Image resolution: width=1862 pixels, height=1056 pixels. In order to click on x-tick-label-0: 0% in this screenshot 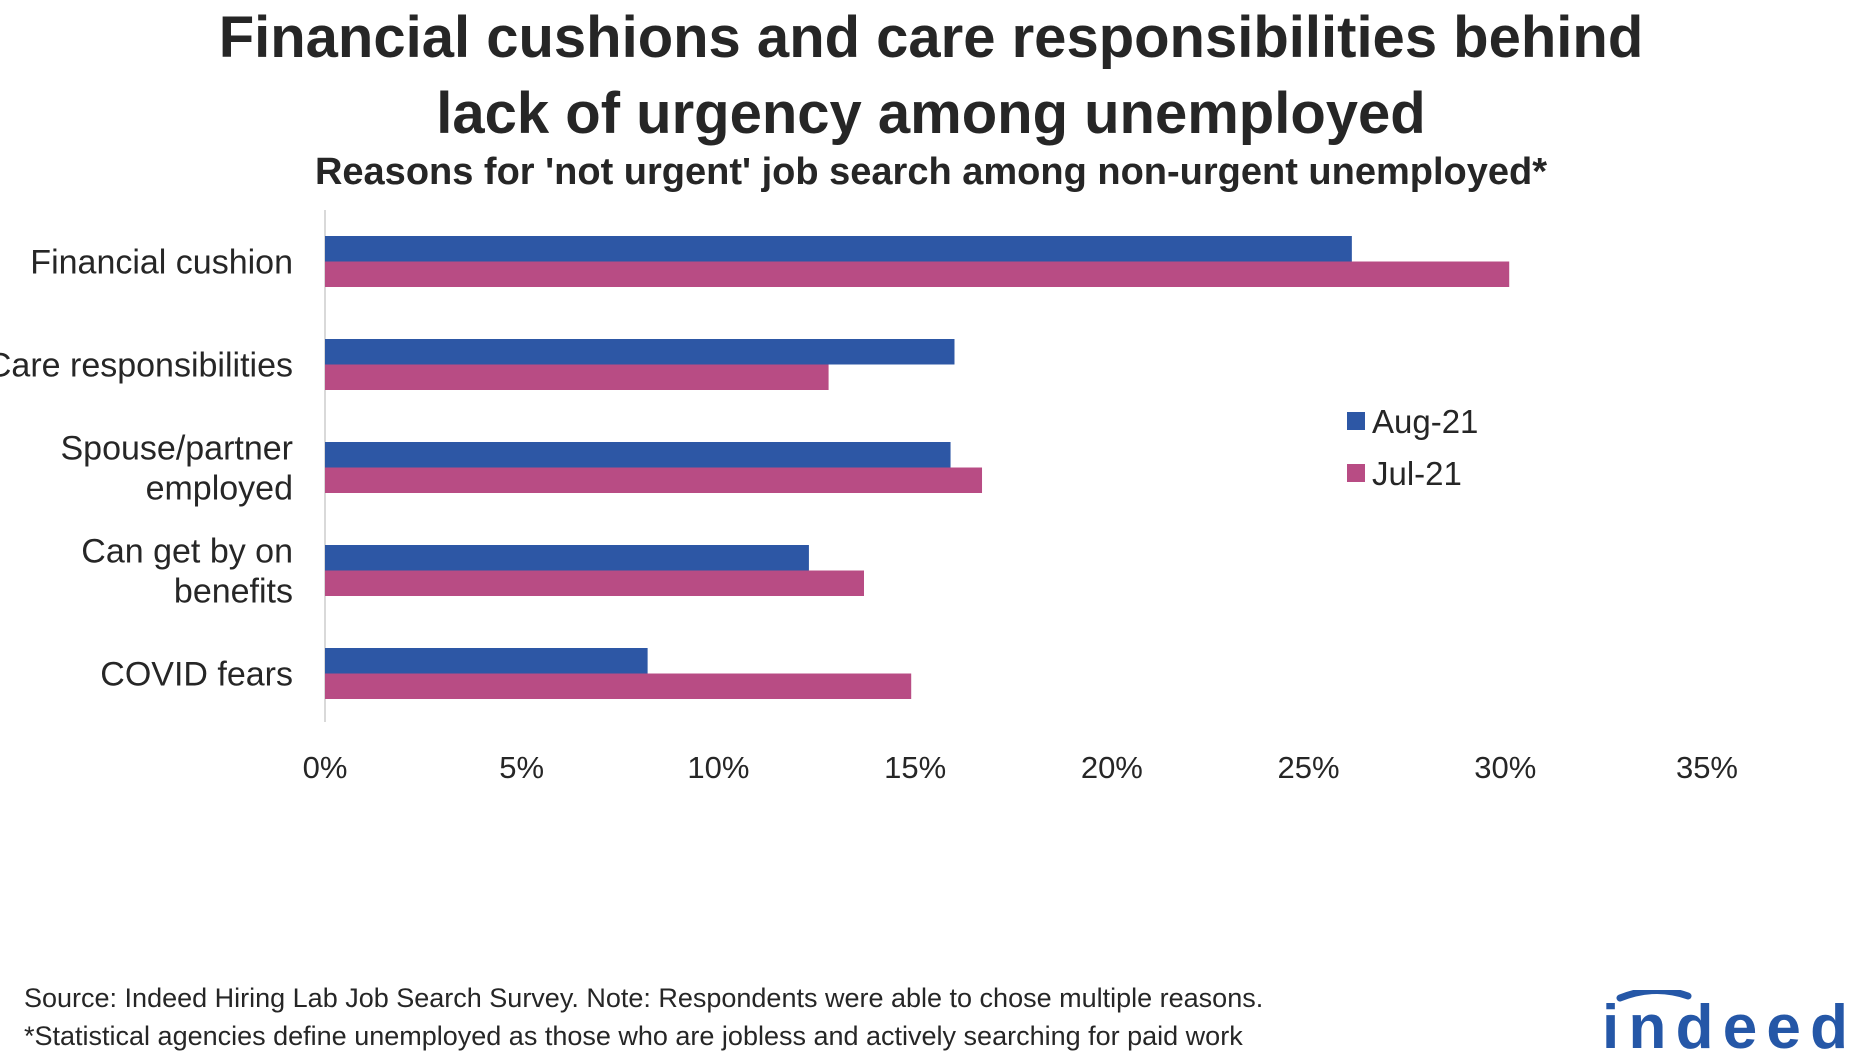, I will do `click(325, 767)`.